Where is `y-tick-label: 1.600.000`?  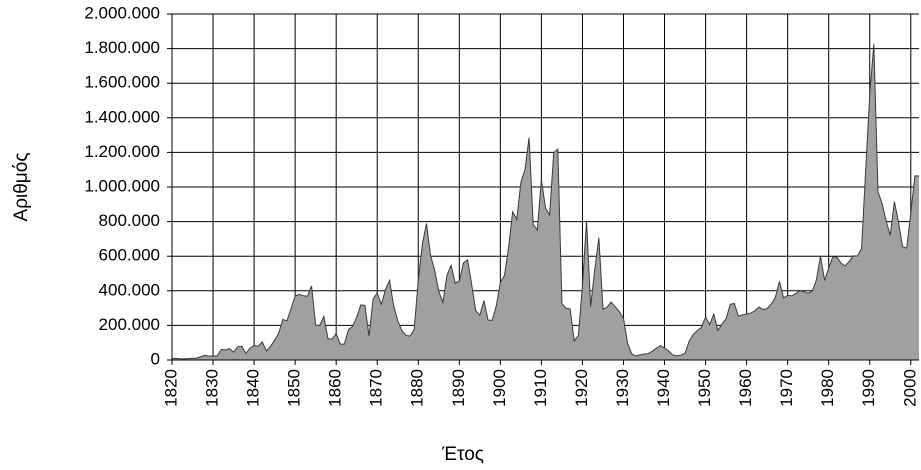 y-tick-label: 1.600.000 is located at coordinates (122, 82).